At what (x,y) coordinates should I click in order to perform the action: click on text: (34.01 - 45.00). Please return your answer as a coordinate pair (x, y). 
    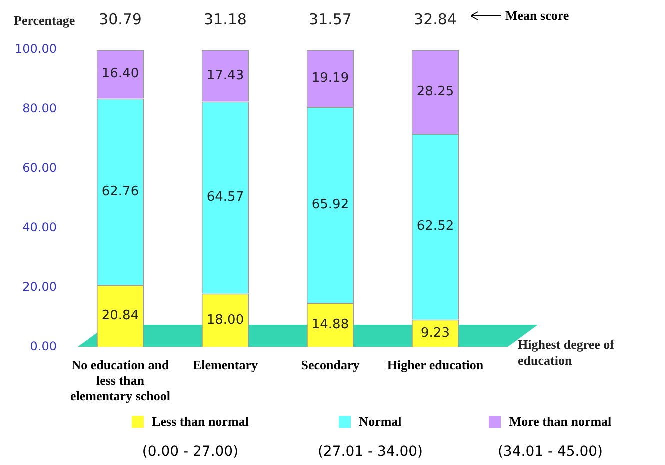
    Looking at the image, I should click on (551, 452).